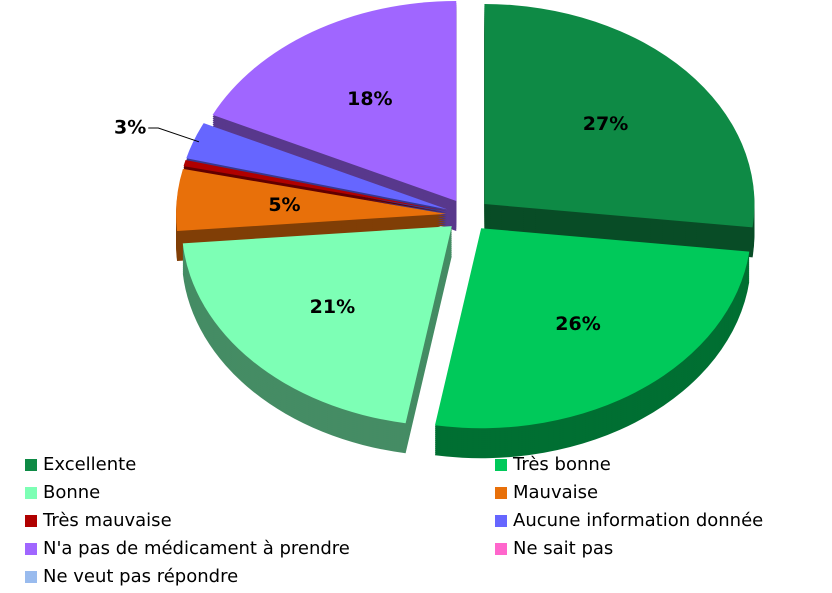 This screenshot has width=832, height=593. I want to click on legend-label: Mauvaise, so click(555, 492).